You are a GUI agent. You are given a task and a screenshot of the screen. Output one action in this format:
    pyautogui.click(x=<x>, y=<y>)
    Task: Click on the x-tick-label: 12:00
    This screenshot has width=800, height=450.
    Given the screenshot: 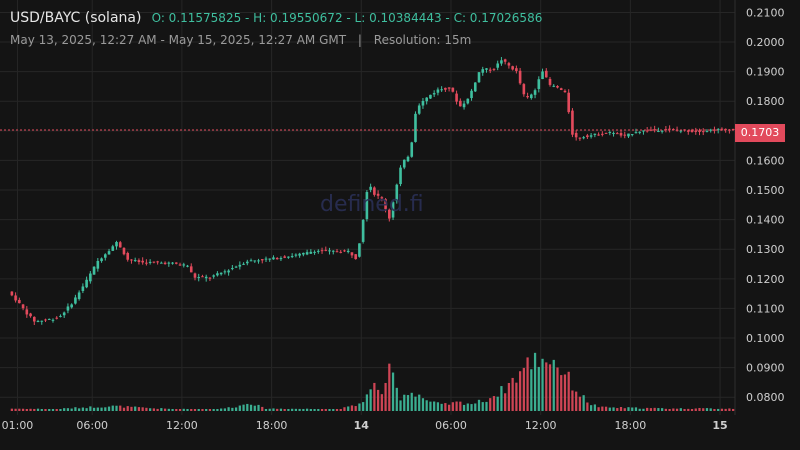 What is the action you would take?
    pyautogui.click(x=541, y=425)
    